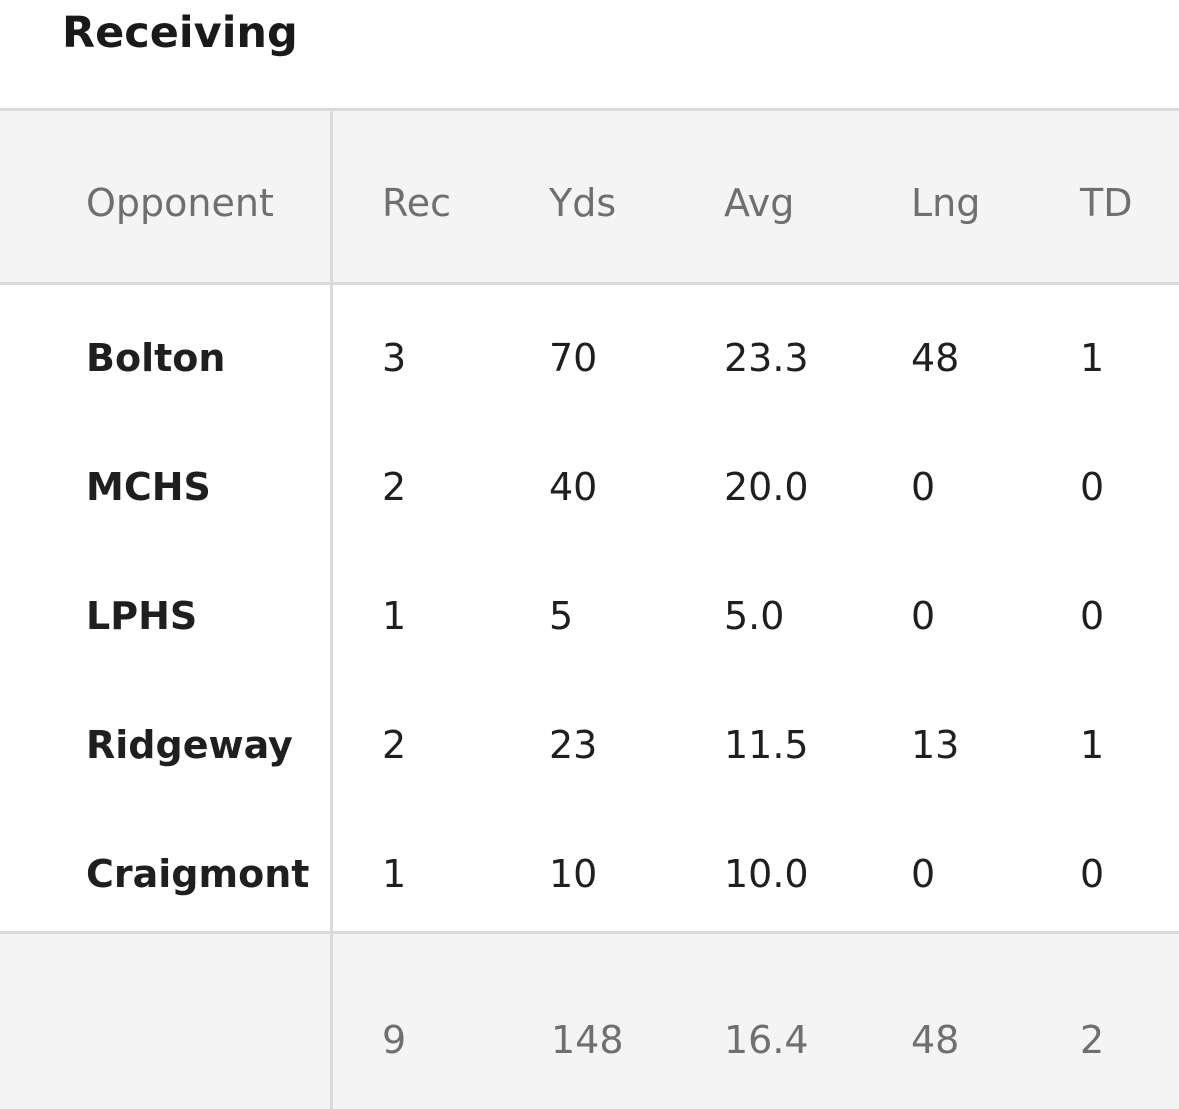 Image resolution: width=1179 pixels, height=1109 pixels. What do you see at coordinates (198, 874) in the screenshot?
I see `opponent-name: Craigmont` at bounding box center [198, 874].